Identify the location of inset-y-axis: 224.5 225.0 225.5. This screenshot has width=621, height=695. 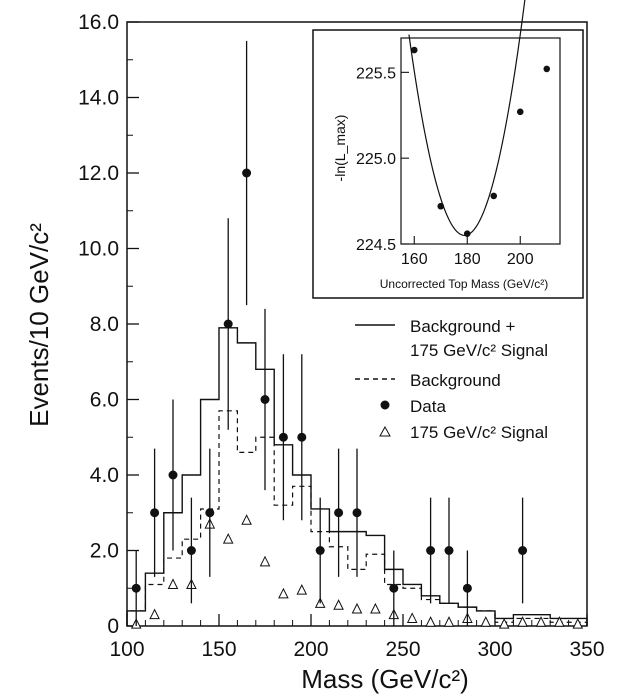
(382, 159).